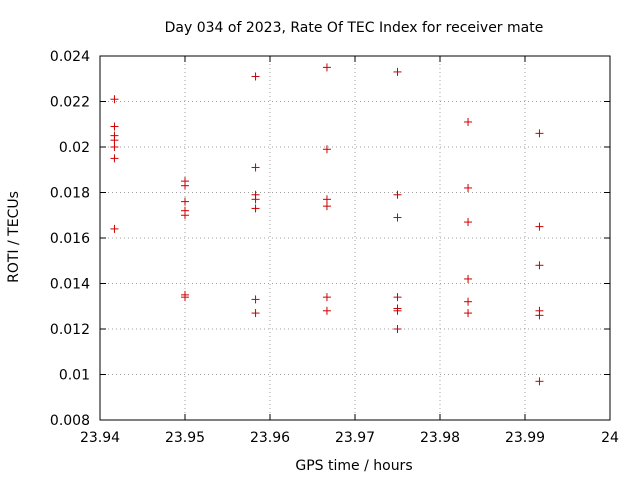  I want to click on x-tick-label: 23.98, so click(440, 438).